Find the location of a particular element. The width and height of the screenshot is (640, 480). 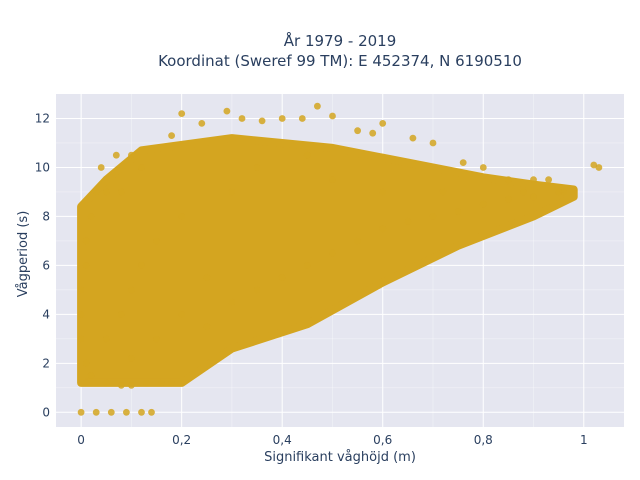

x-tick-label: 0,2 is located at coordinates (181, 440).